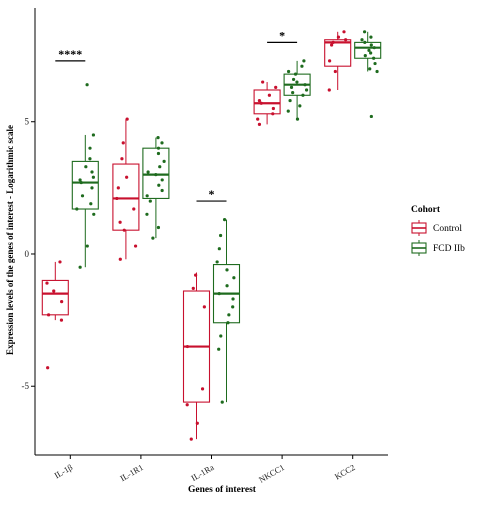 The height and width of the screenshot is (505, 490). I want to click on y-tick-label: -5, so click(26, 386).